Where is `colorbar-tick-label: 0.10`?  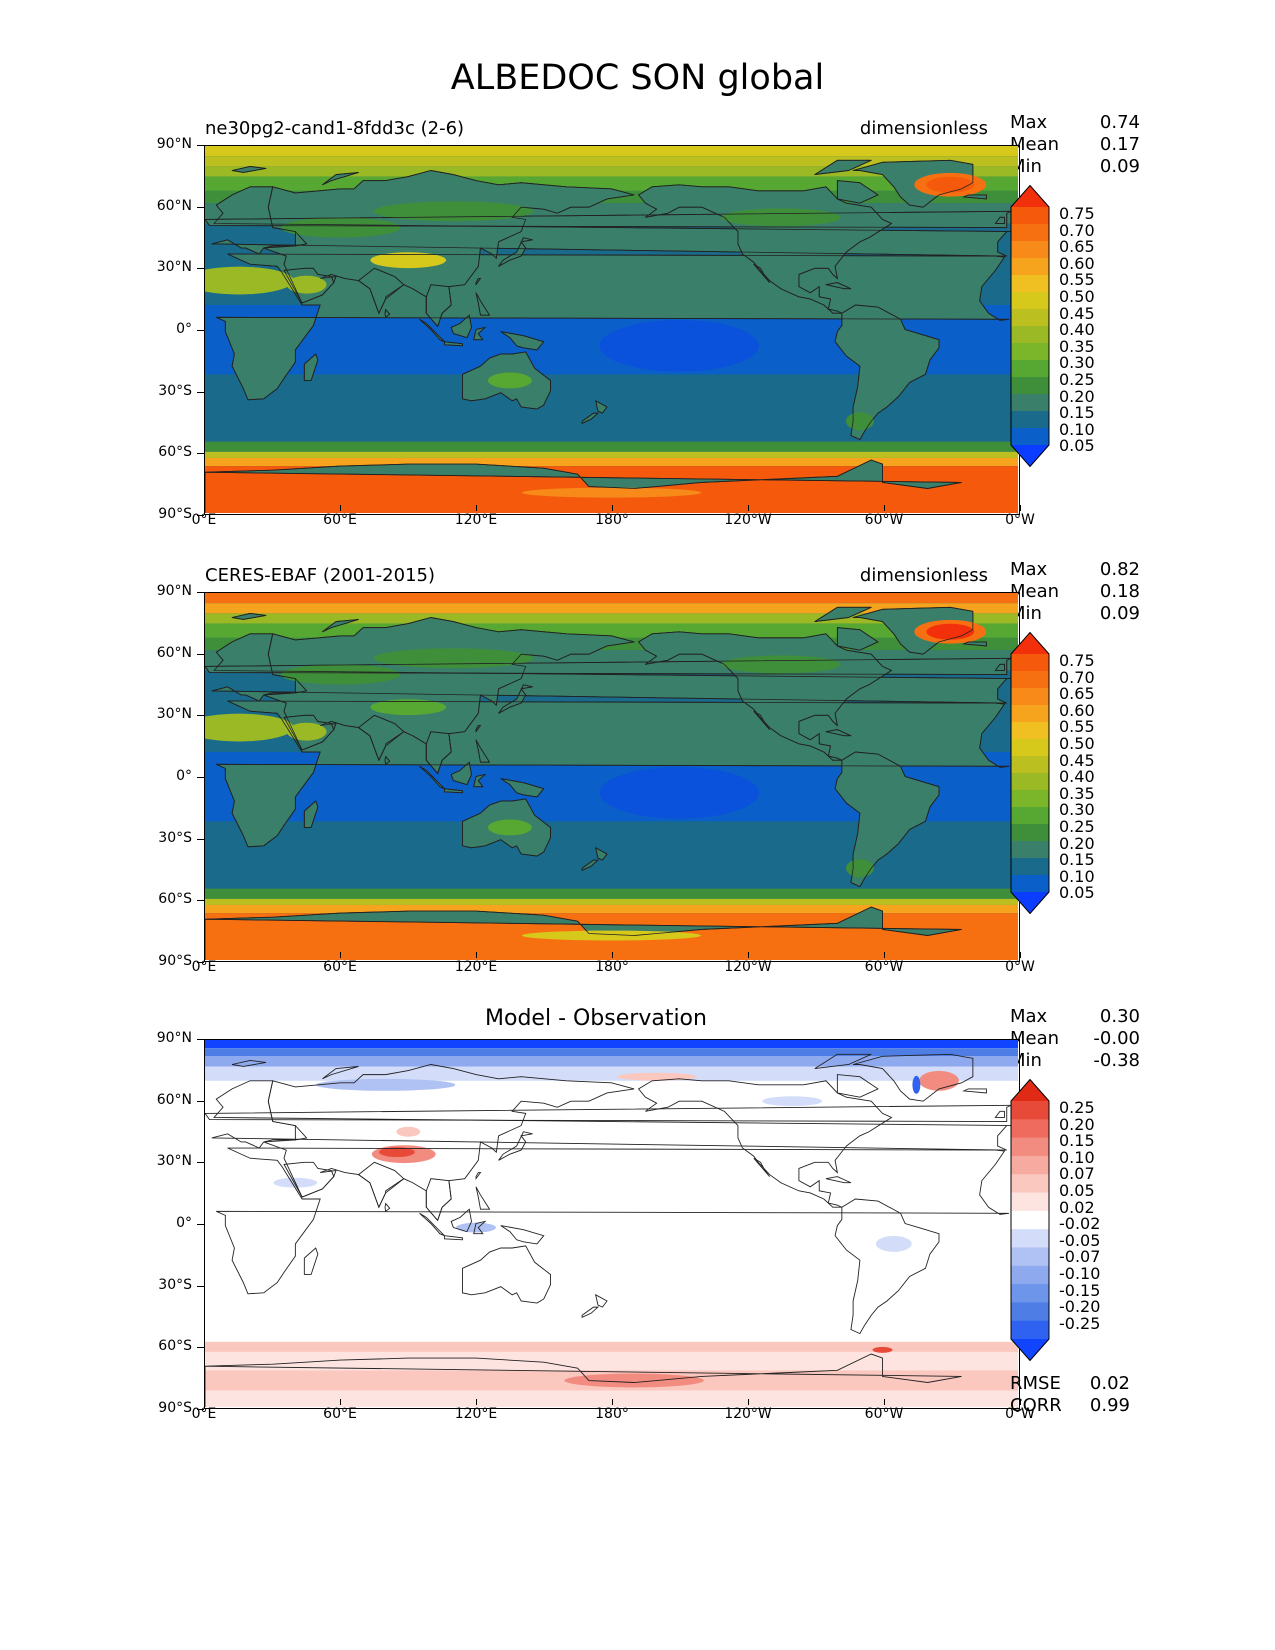
colorbar-tick-label: 0.10 is located at coordinates (1077, 429).